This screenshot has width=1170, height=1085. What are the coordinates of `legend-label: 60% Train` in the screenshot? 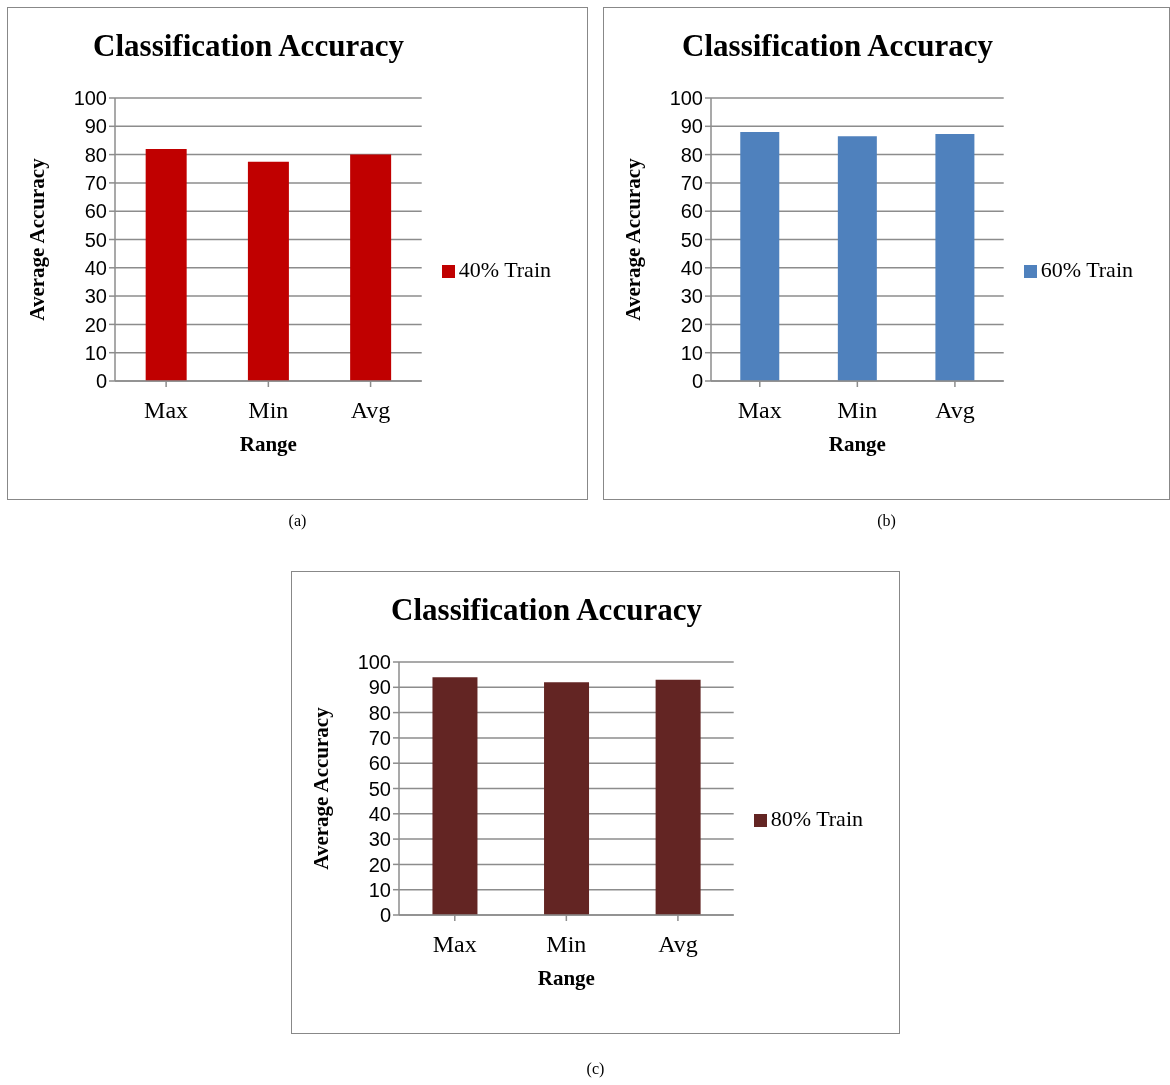 It's located at (1086, 269).